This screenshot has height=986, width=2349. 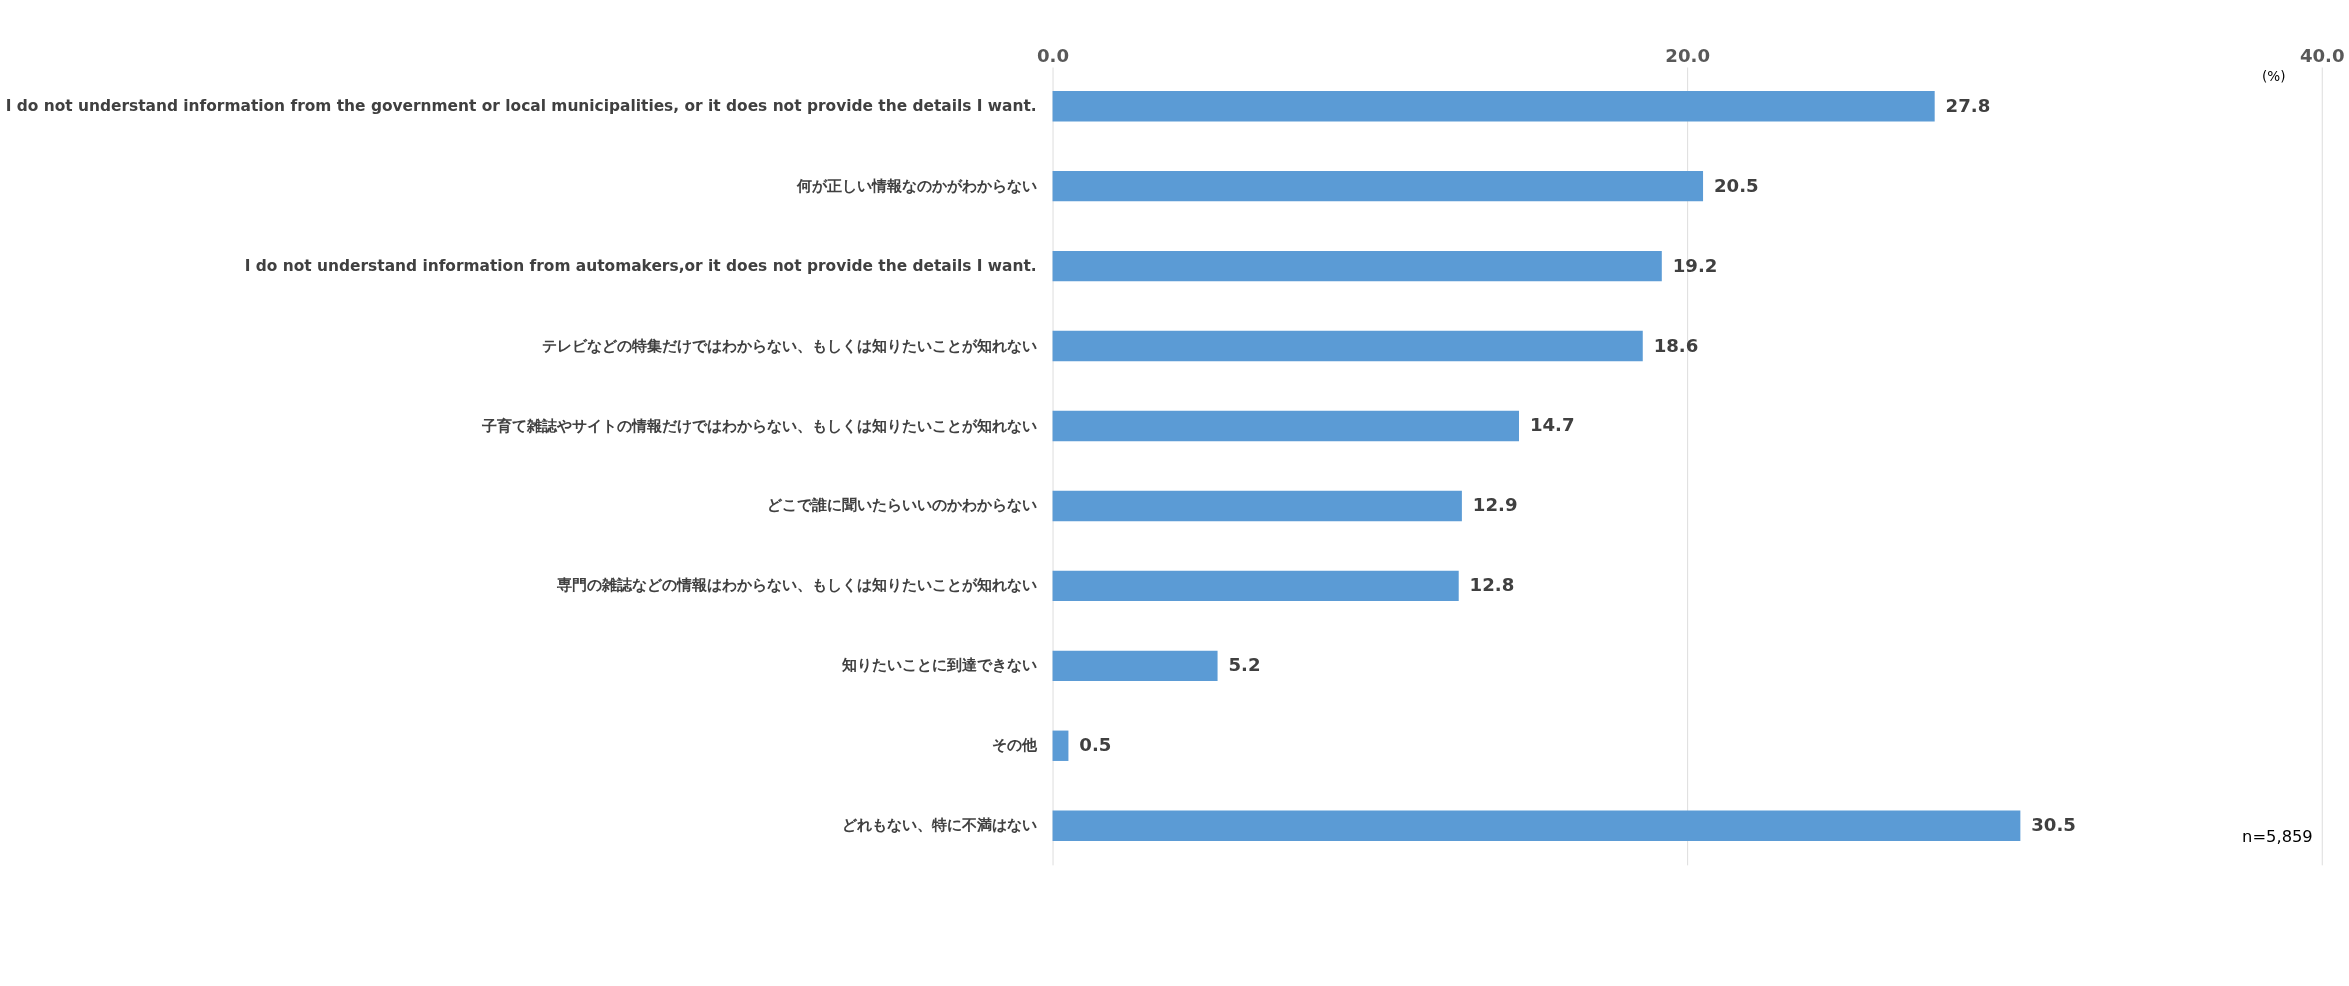 I want to click on annotation: (%), so click(x=2274, y=75).